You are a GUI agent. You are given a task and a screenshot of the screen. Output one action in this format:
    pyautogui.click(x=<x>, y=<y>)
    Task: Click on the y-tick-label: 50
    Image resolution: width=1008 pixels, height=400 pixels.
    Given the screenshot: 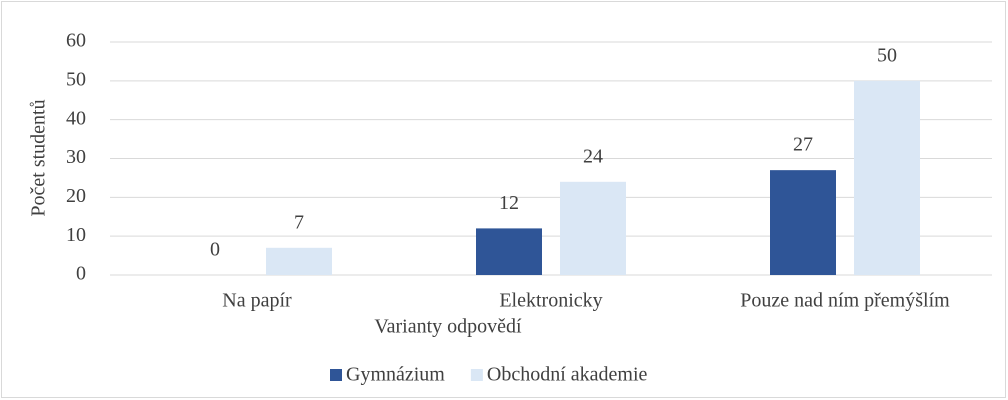 What is the action you would take?
    pyautogui.click(x=76, y=79)
    